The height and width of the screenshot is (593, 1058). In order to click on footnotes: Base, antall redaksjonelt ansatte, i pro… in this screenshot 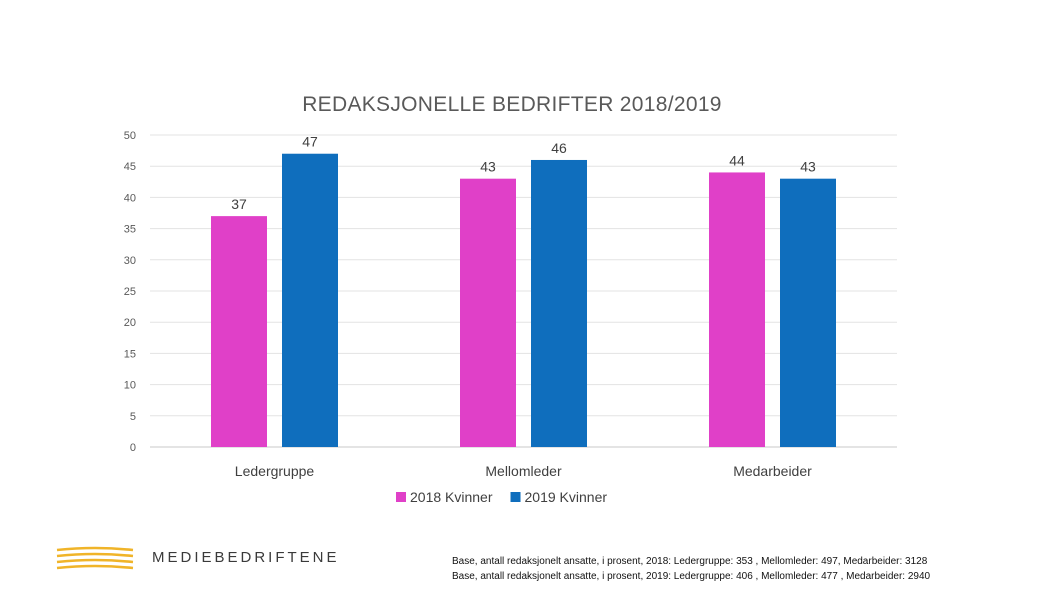, I will do `click(752, 569)`.